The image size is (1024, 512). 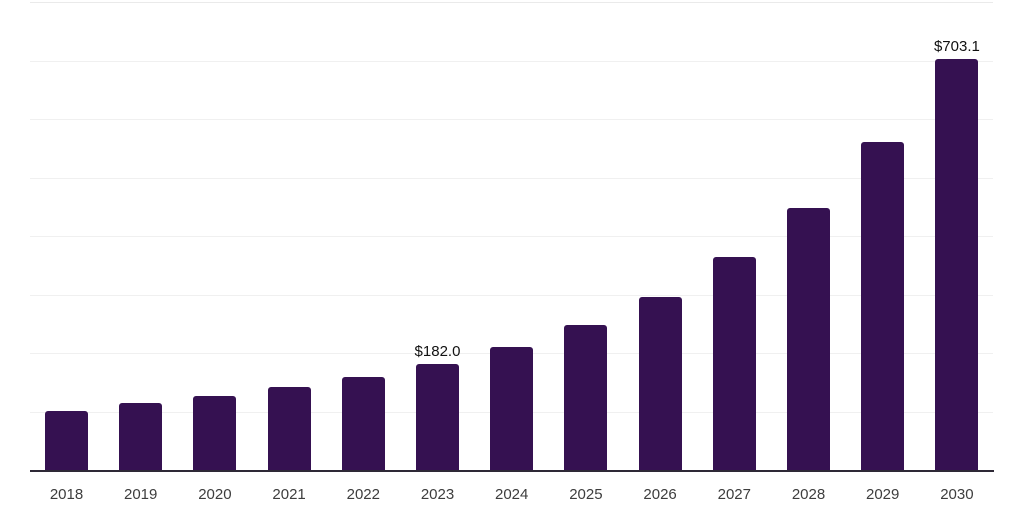 What do you see at coordinates (215, 433) in the screenshot?
I see `bar-2020` at bounding box center [215, 433].